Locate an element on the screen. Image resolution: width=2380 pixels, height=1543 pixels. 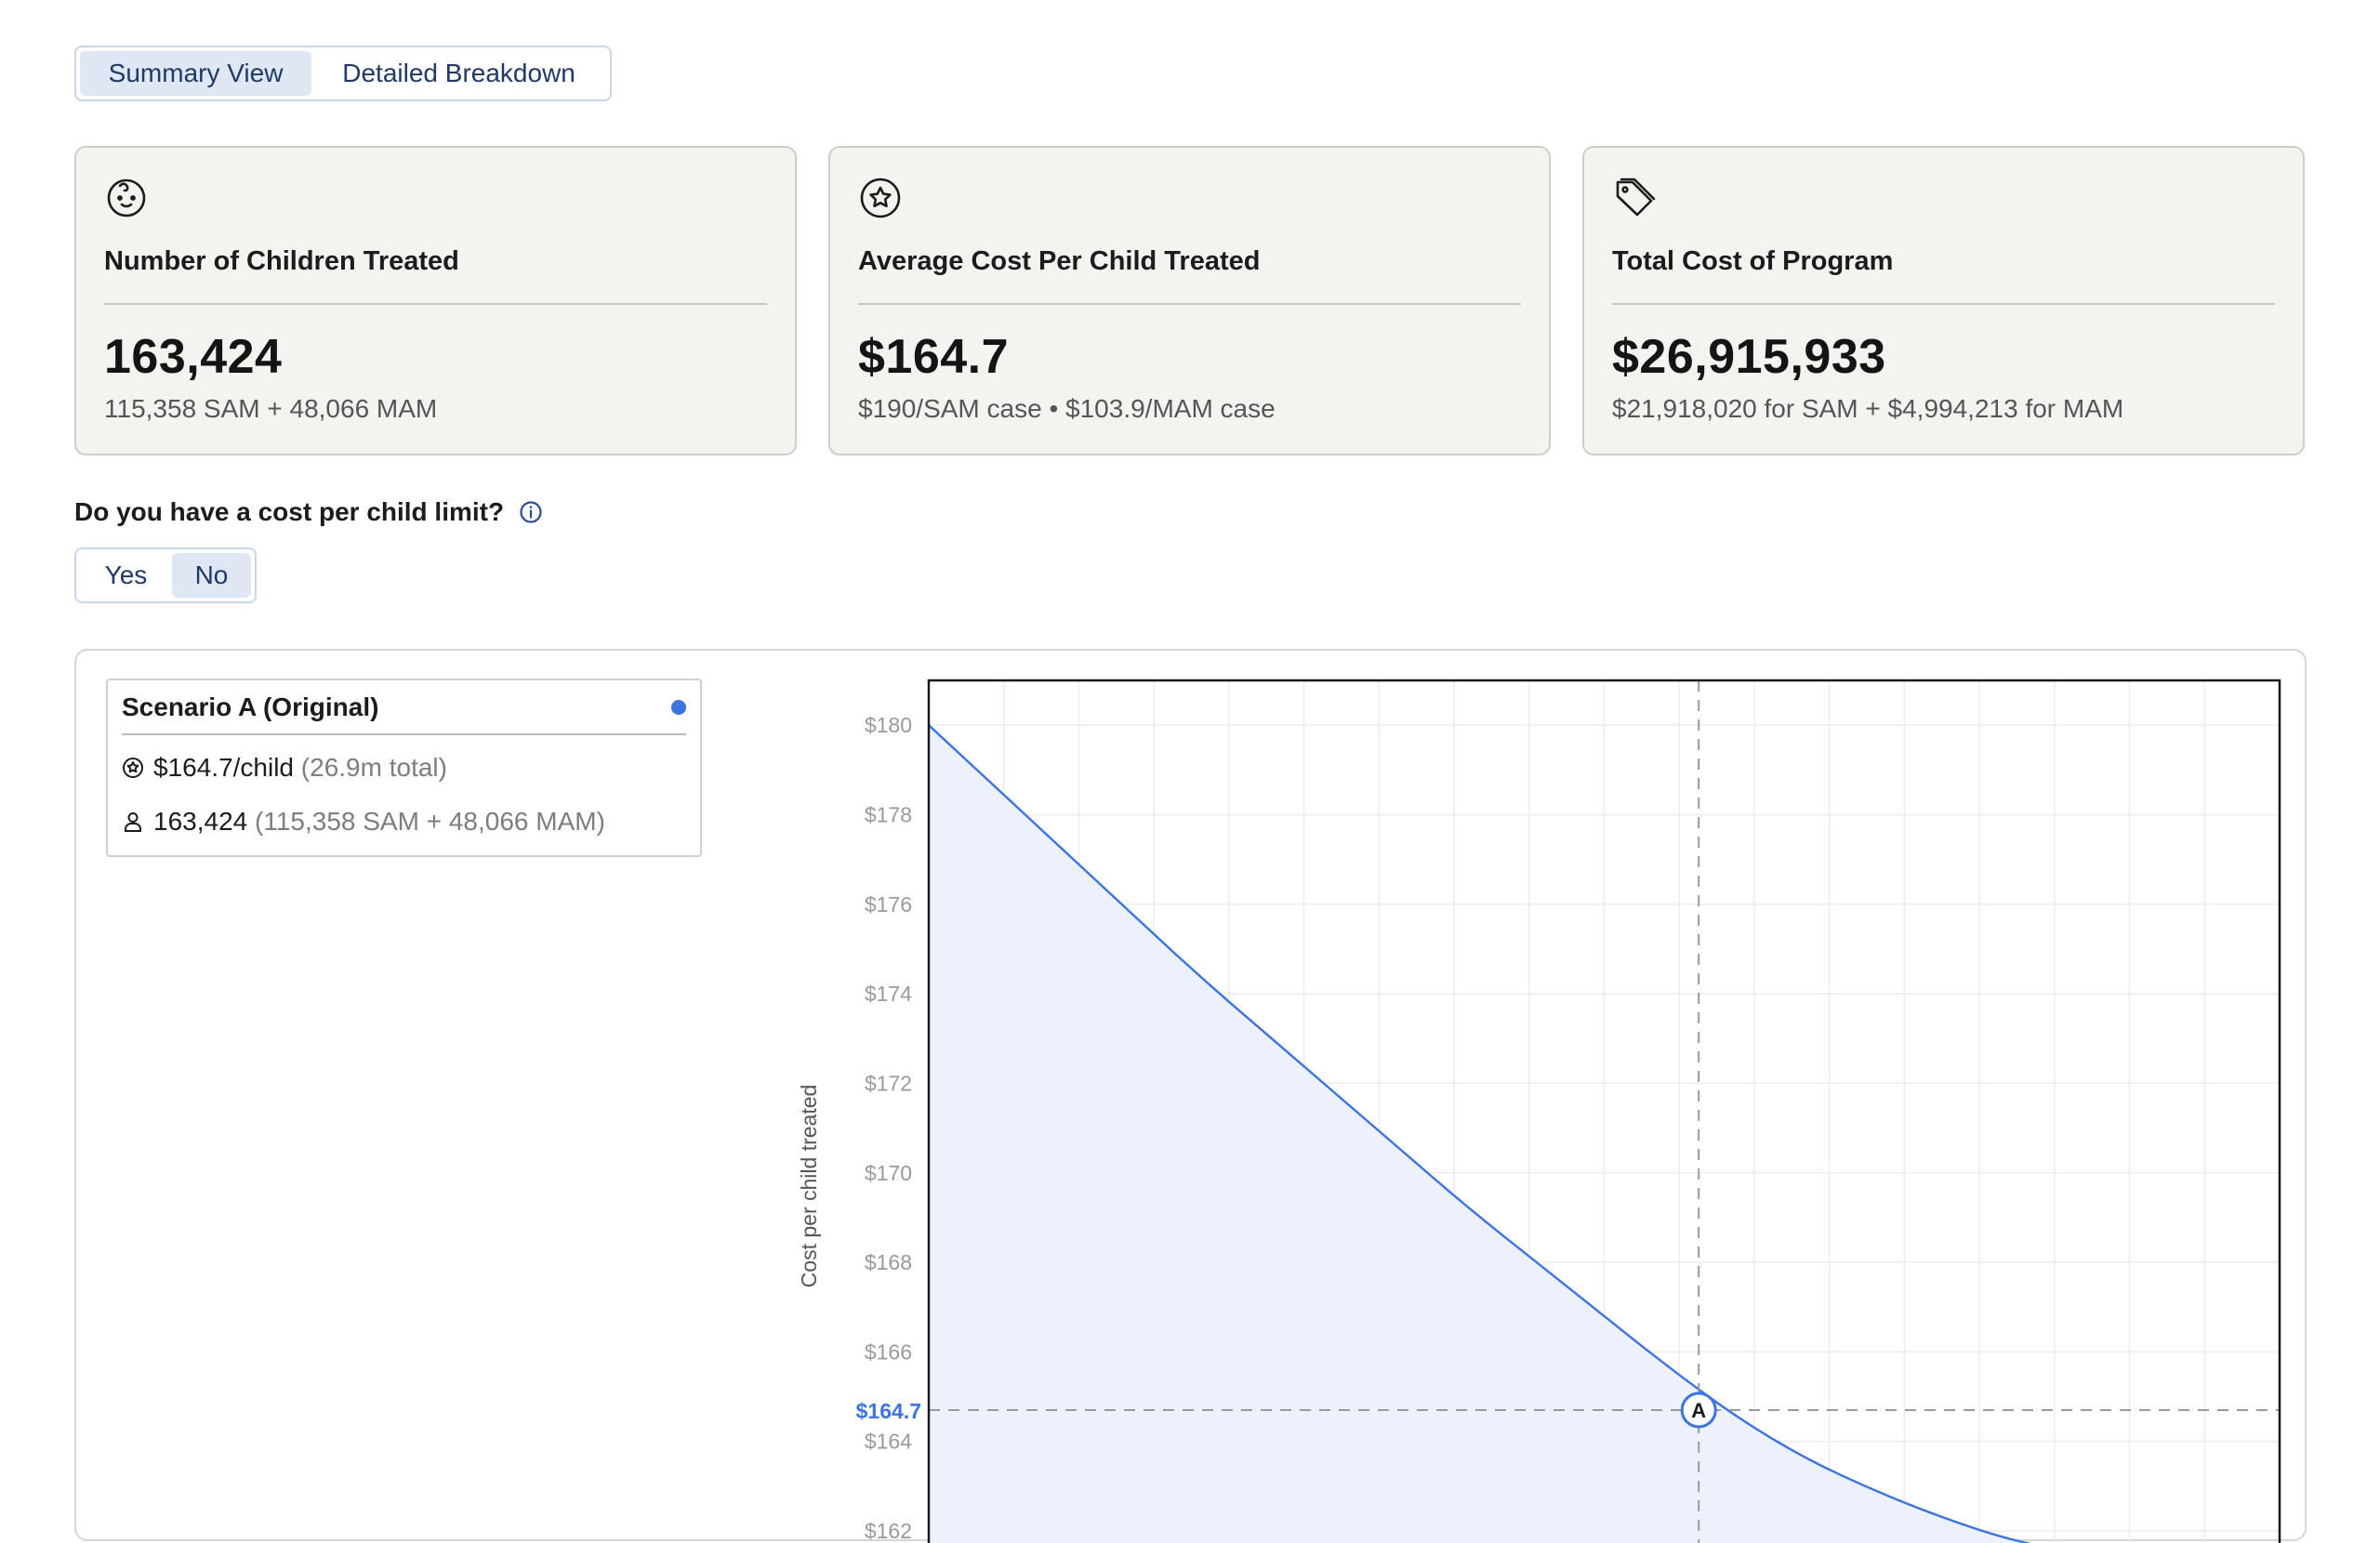
price-tag-icon is located at coordinates (1636, 197).